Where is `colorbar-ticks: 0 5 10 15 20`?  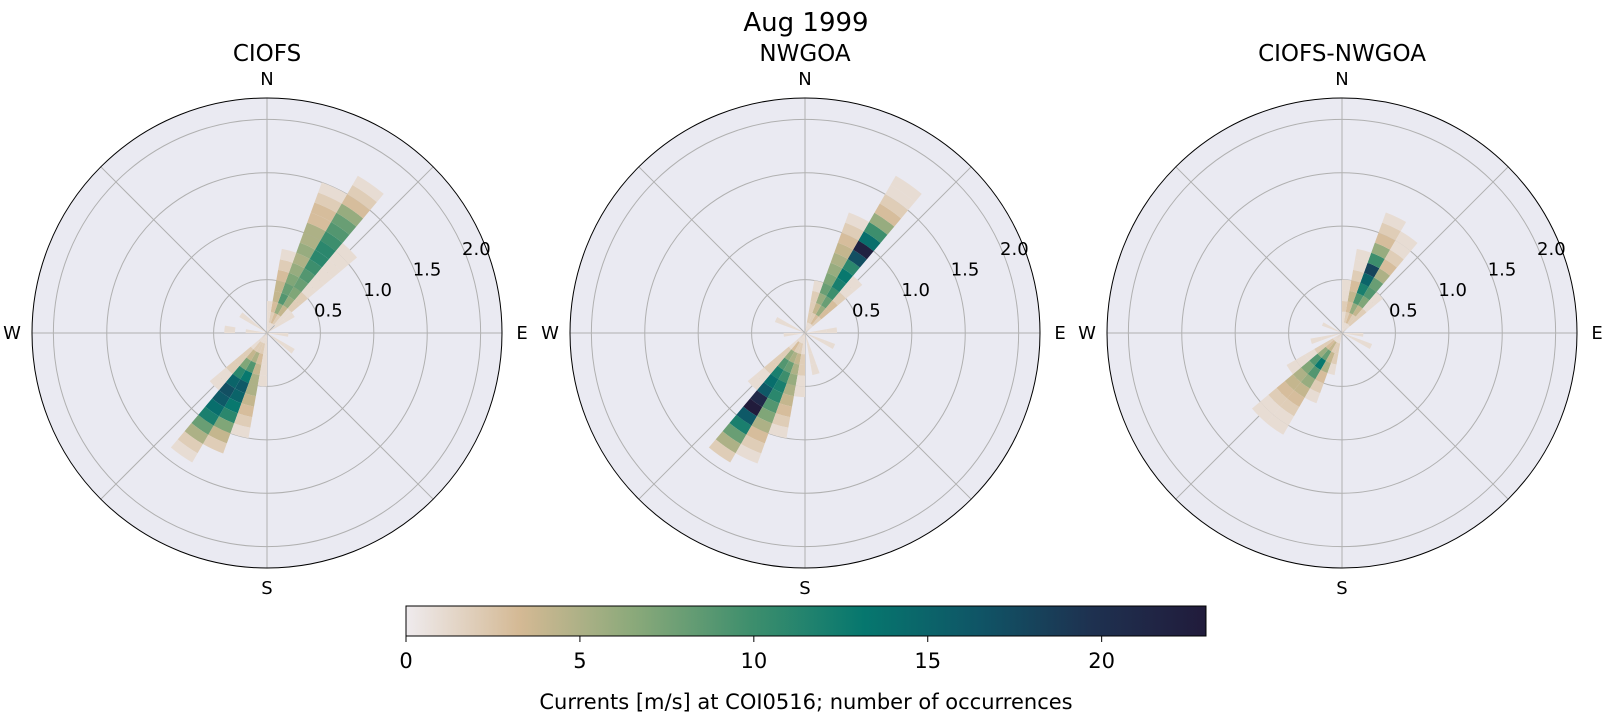
colorbar-ticks: 0 5 10 15 20 is located at coordinates (757, 654).